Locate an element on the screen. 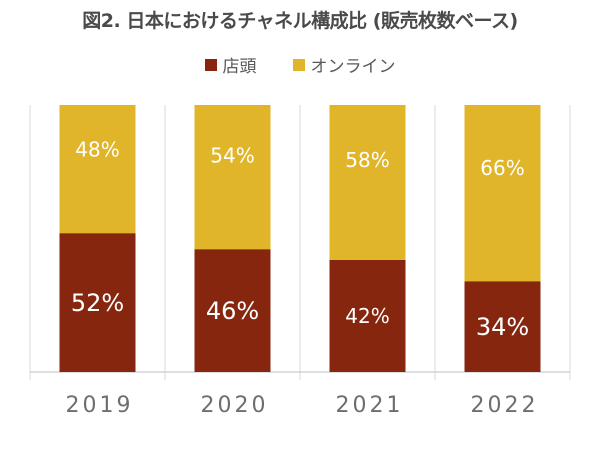  data-label-store-2022: 34% is located at coordinates (502, 327).